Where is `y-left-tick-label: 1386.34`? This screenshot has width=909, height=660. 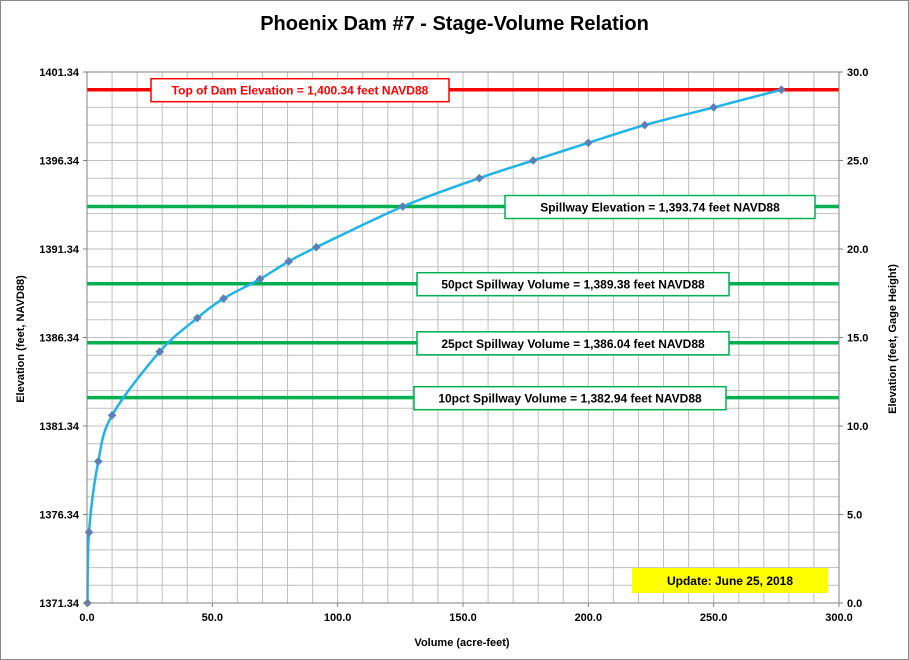 y-left-tick-label: 1386.34 is located at coordinates (59, 339).